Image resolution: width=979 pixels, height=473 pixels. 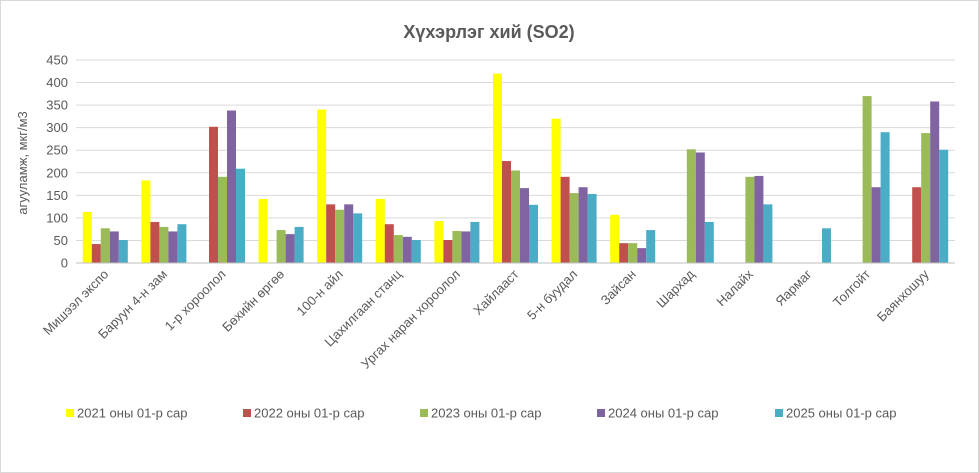 I want to click on legend-item: 2024 оны 01-р сар, so click(x=658, y=413).